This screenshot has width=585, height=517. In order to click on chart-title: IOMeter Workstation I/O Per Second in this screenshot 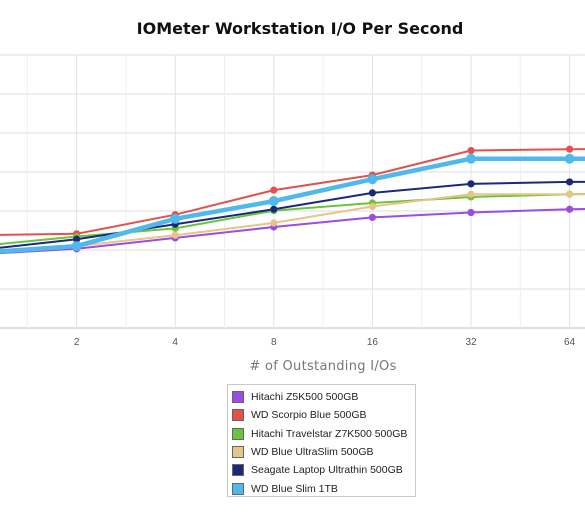, I will do `click(300, 28)`.